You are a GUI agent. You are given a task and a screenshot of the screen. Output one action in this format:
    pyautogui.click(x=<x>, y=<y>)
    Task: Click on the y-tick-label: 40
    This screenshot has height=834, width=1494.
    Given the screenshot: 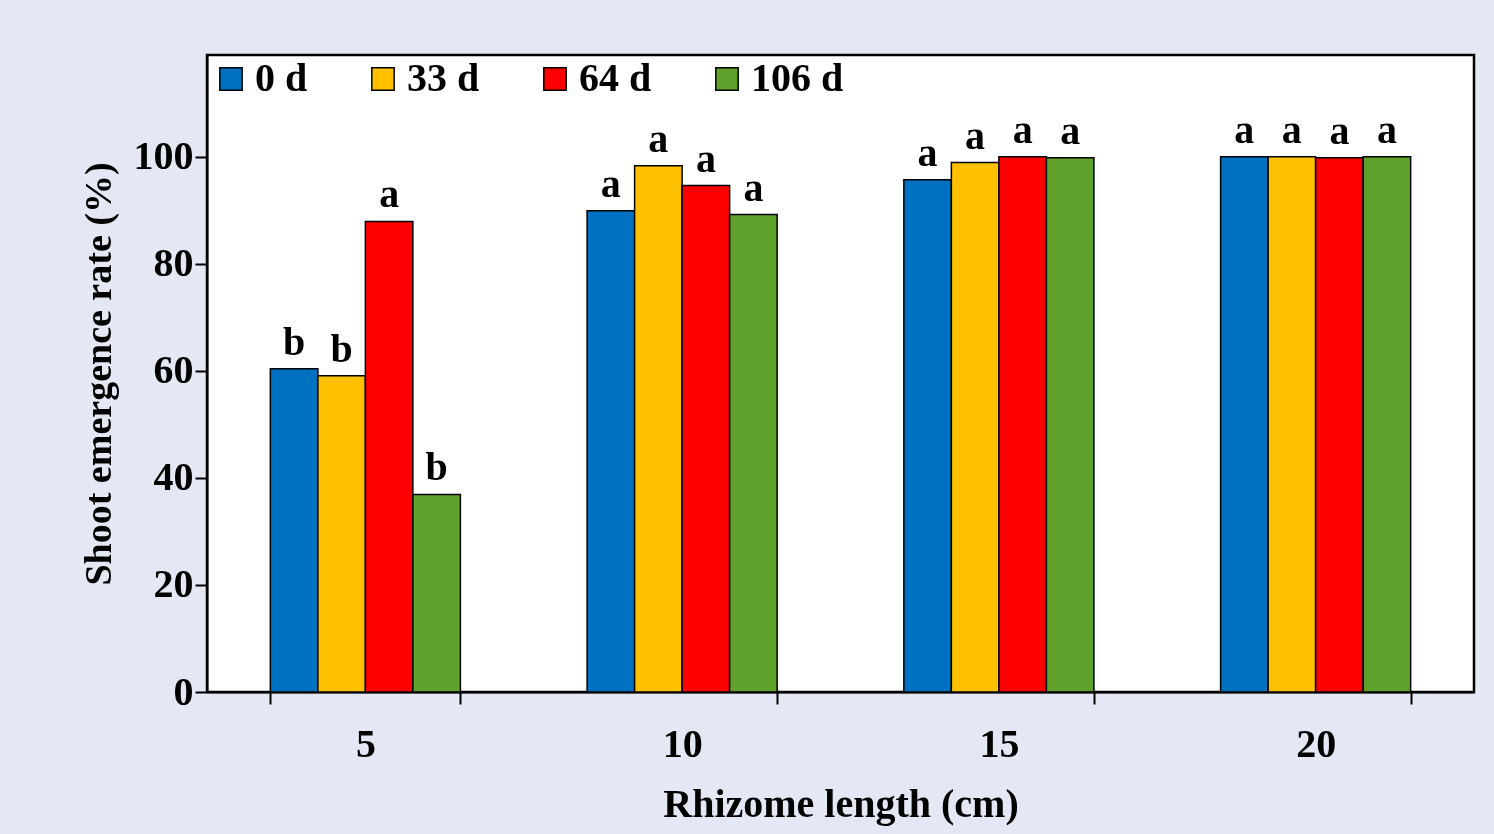 What is the action you would take?
    pyautogui.click(x=173, y=477)
    